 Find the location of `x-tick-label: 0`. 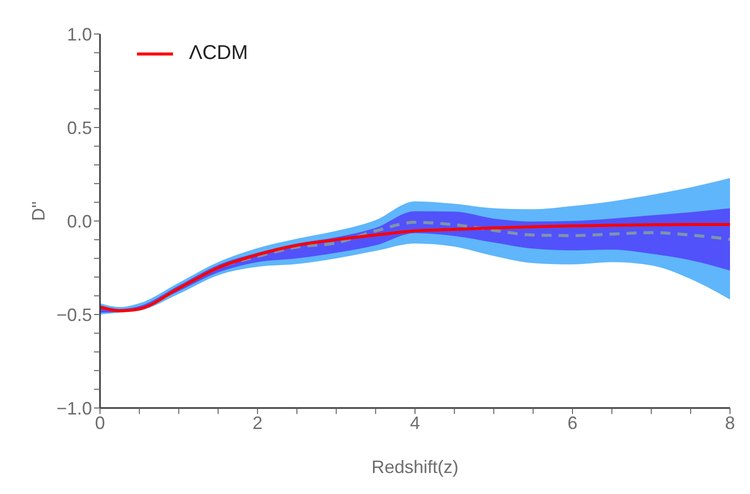

x-tick-label: 0 is located at coordinates (100, 422).